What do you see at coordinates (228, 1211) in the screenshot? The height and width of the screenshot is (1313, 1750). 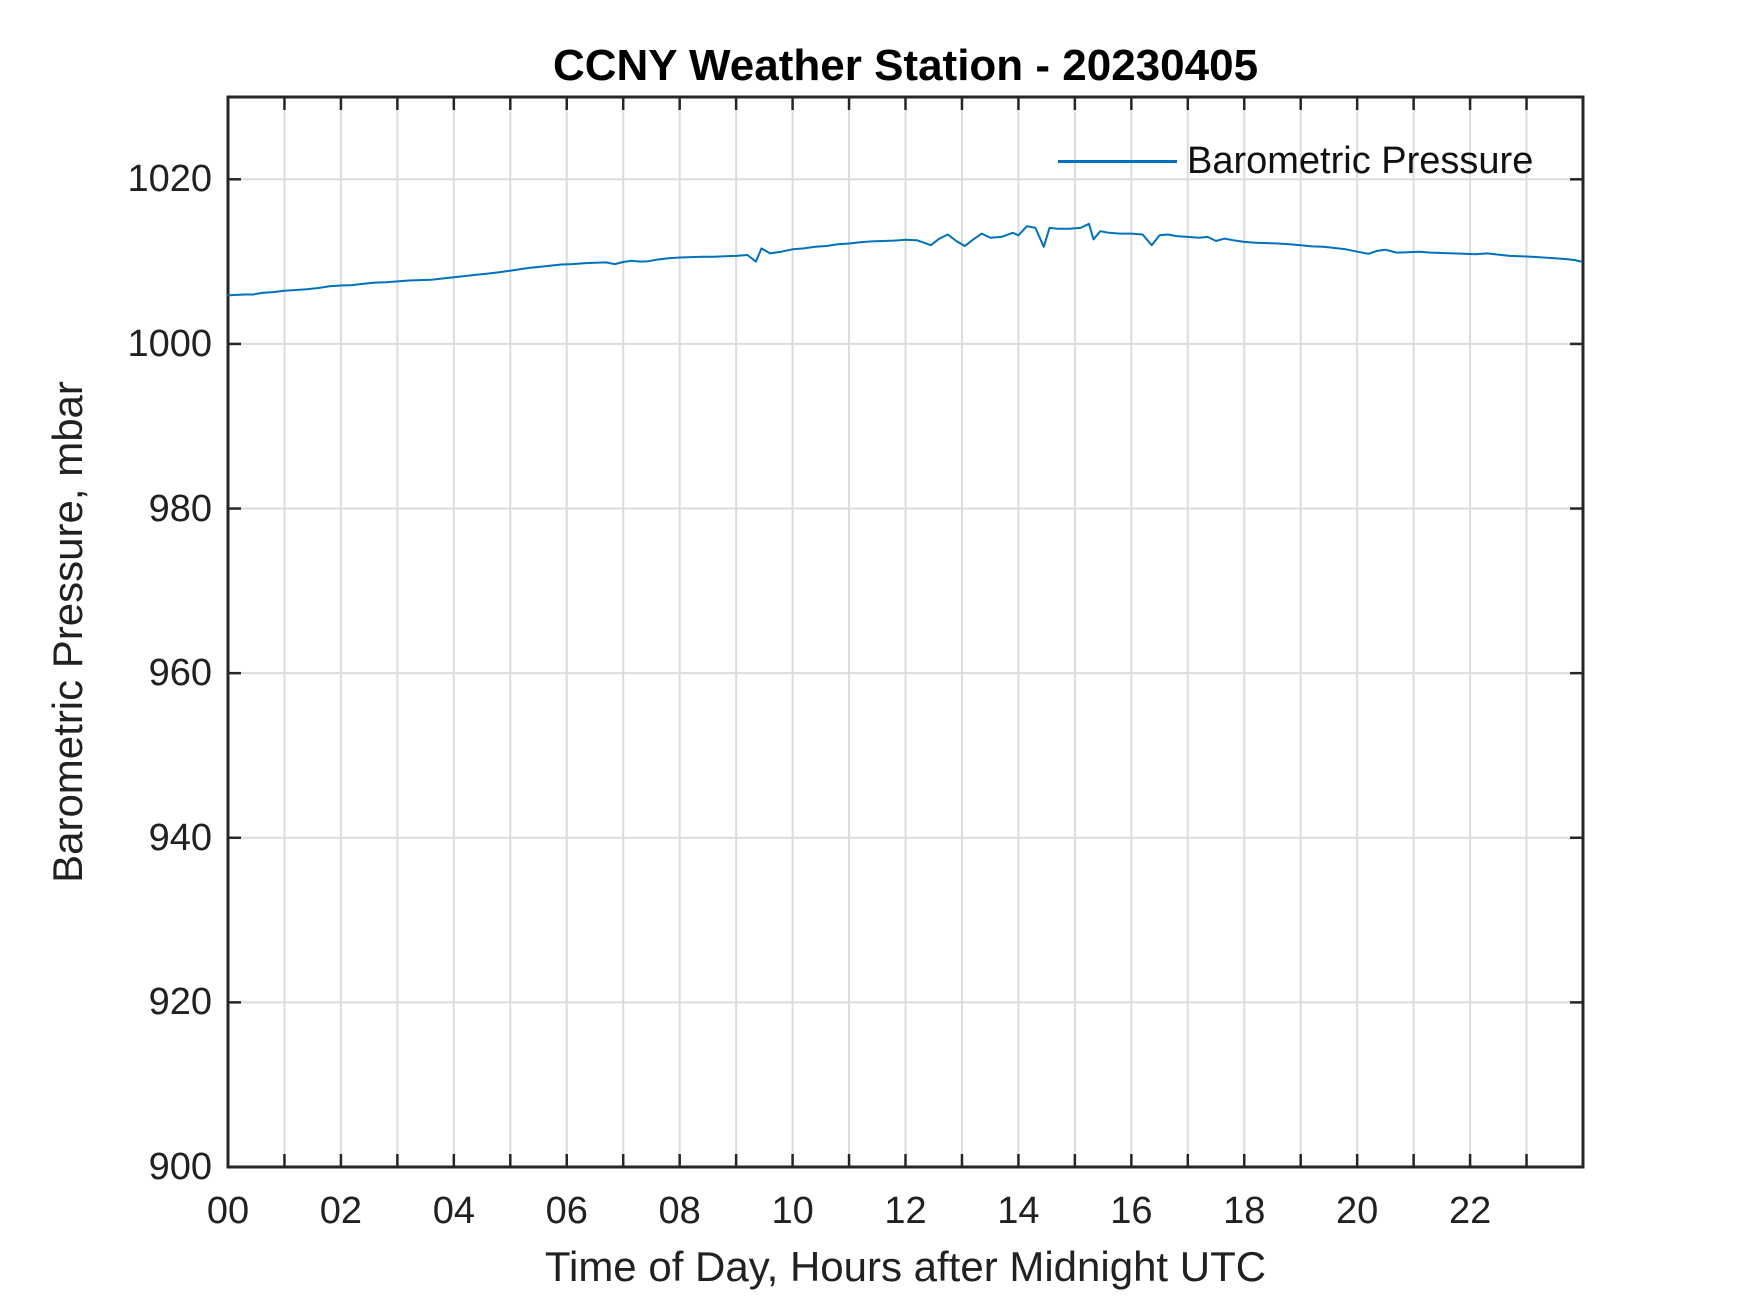 I see `x-tick-label-00: 00` at bounding box center [228, 1211].